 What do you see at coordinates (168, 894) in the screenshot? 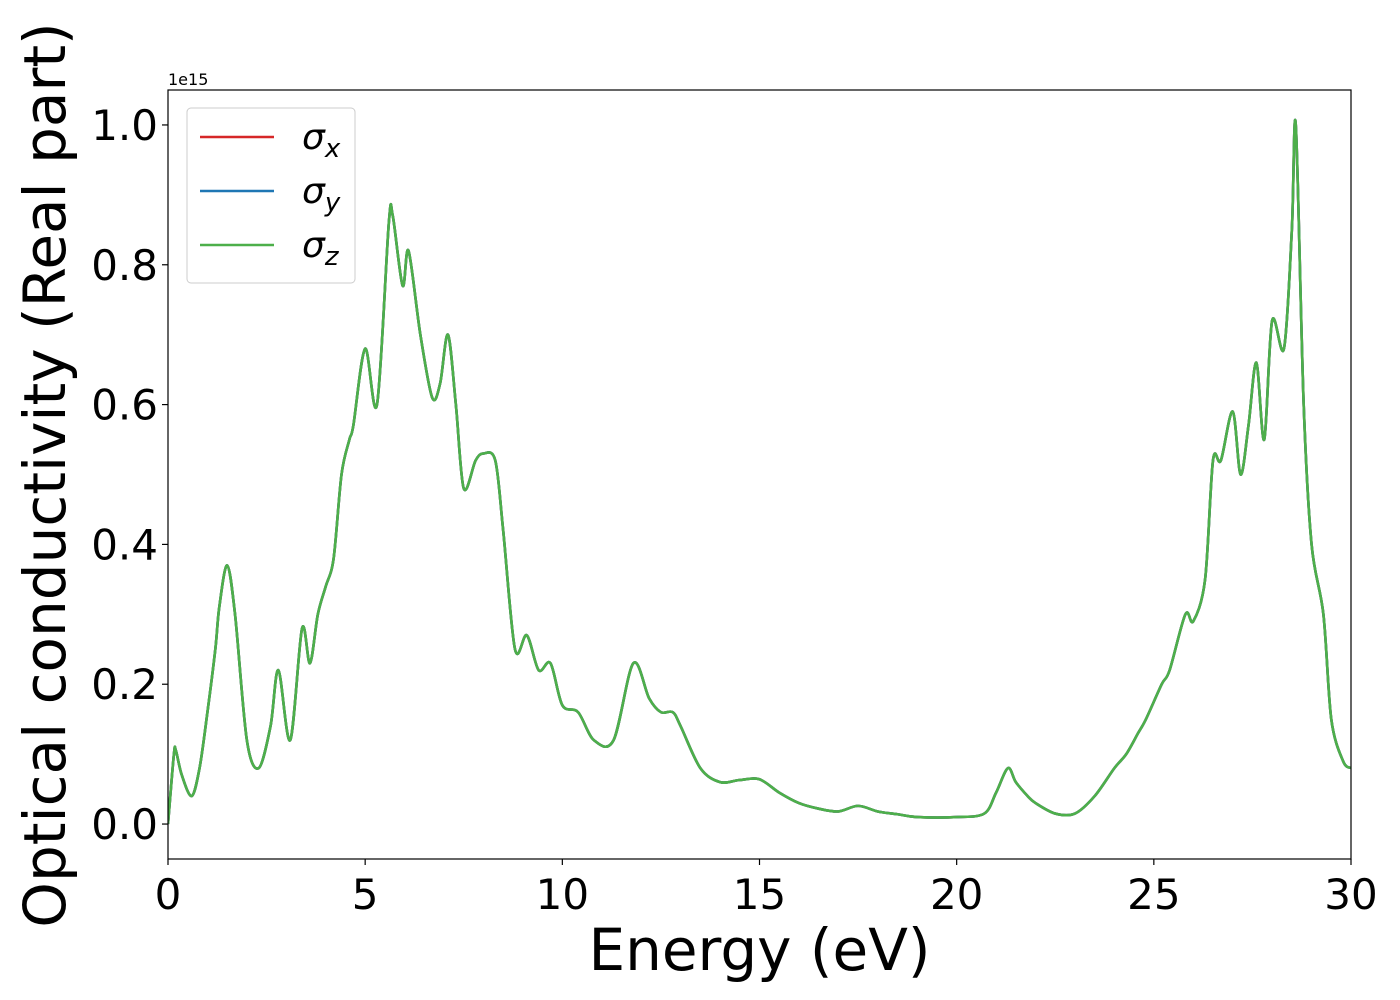
I see `x-tick-label: 0` at bounding box center [168, 894].